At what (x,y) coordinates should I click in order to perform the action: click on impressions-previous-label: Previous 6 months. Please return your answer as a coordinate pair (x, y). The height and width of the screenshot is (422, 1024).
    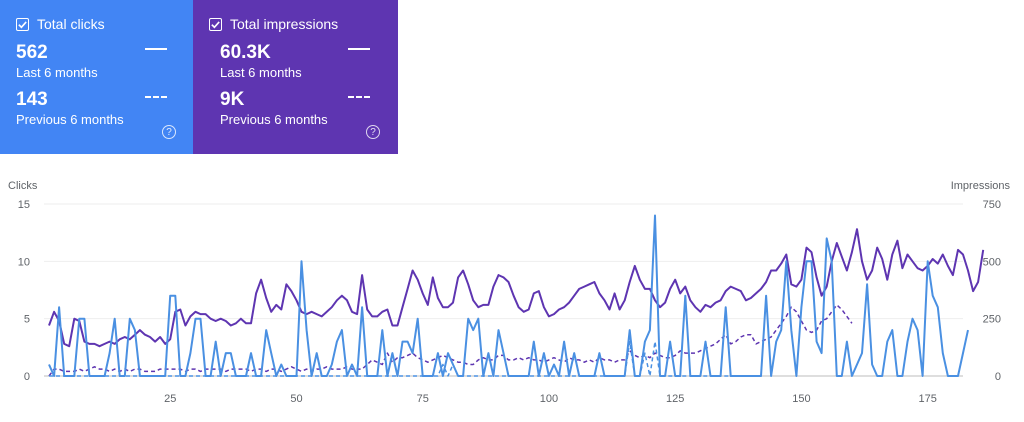
    Looking at the image, I should click on (274, 119).